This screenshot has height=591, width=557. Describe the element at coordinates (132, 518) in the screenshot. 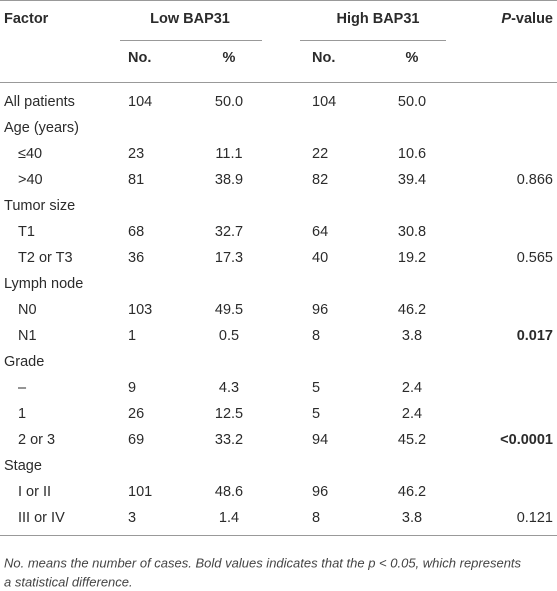

I see `low-no: 3` at that location.